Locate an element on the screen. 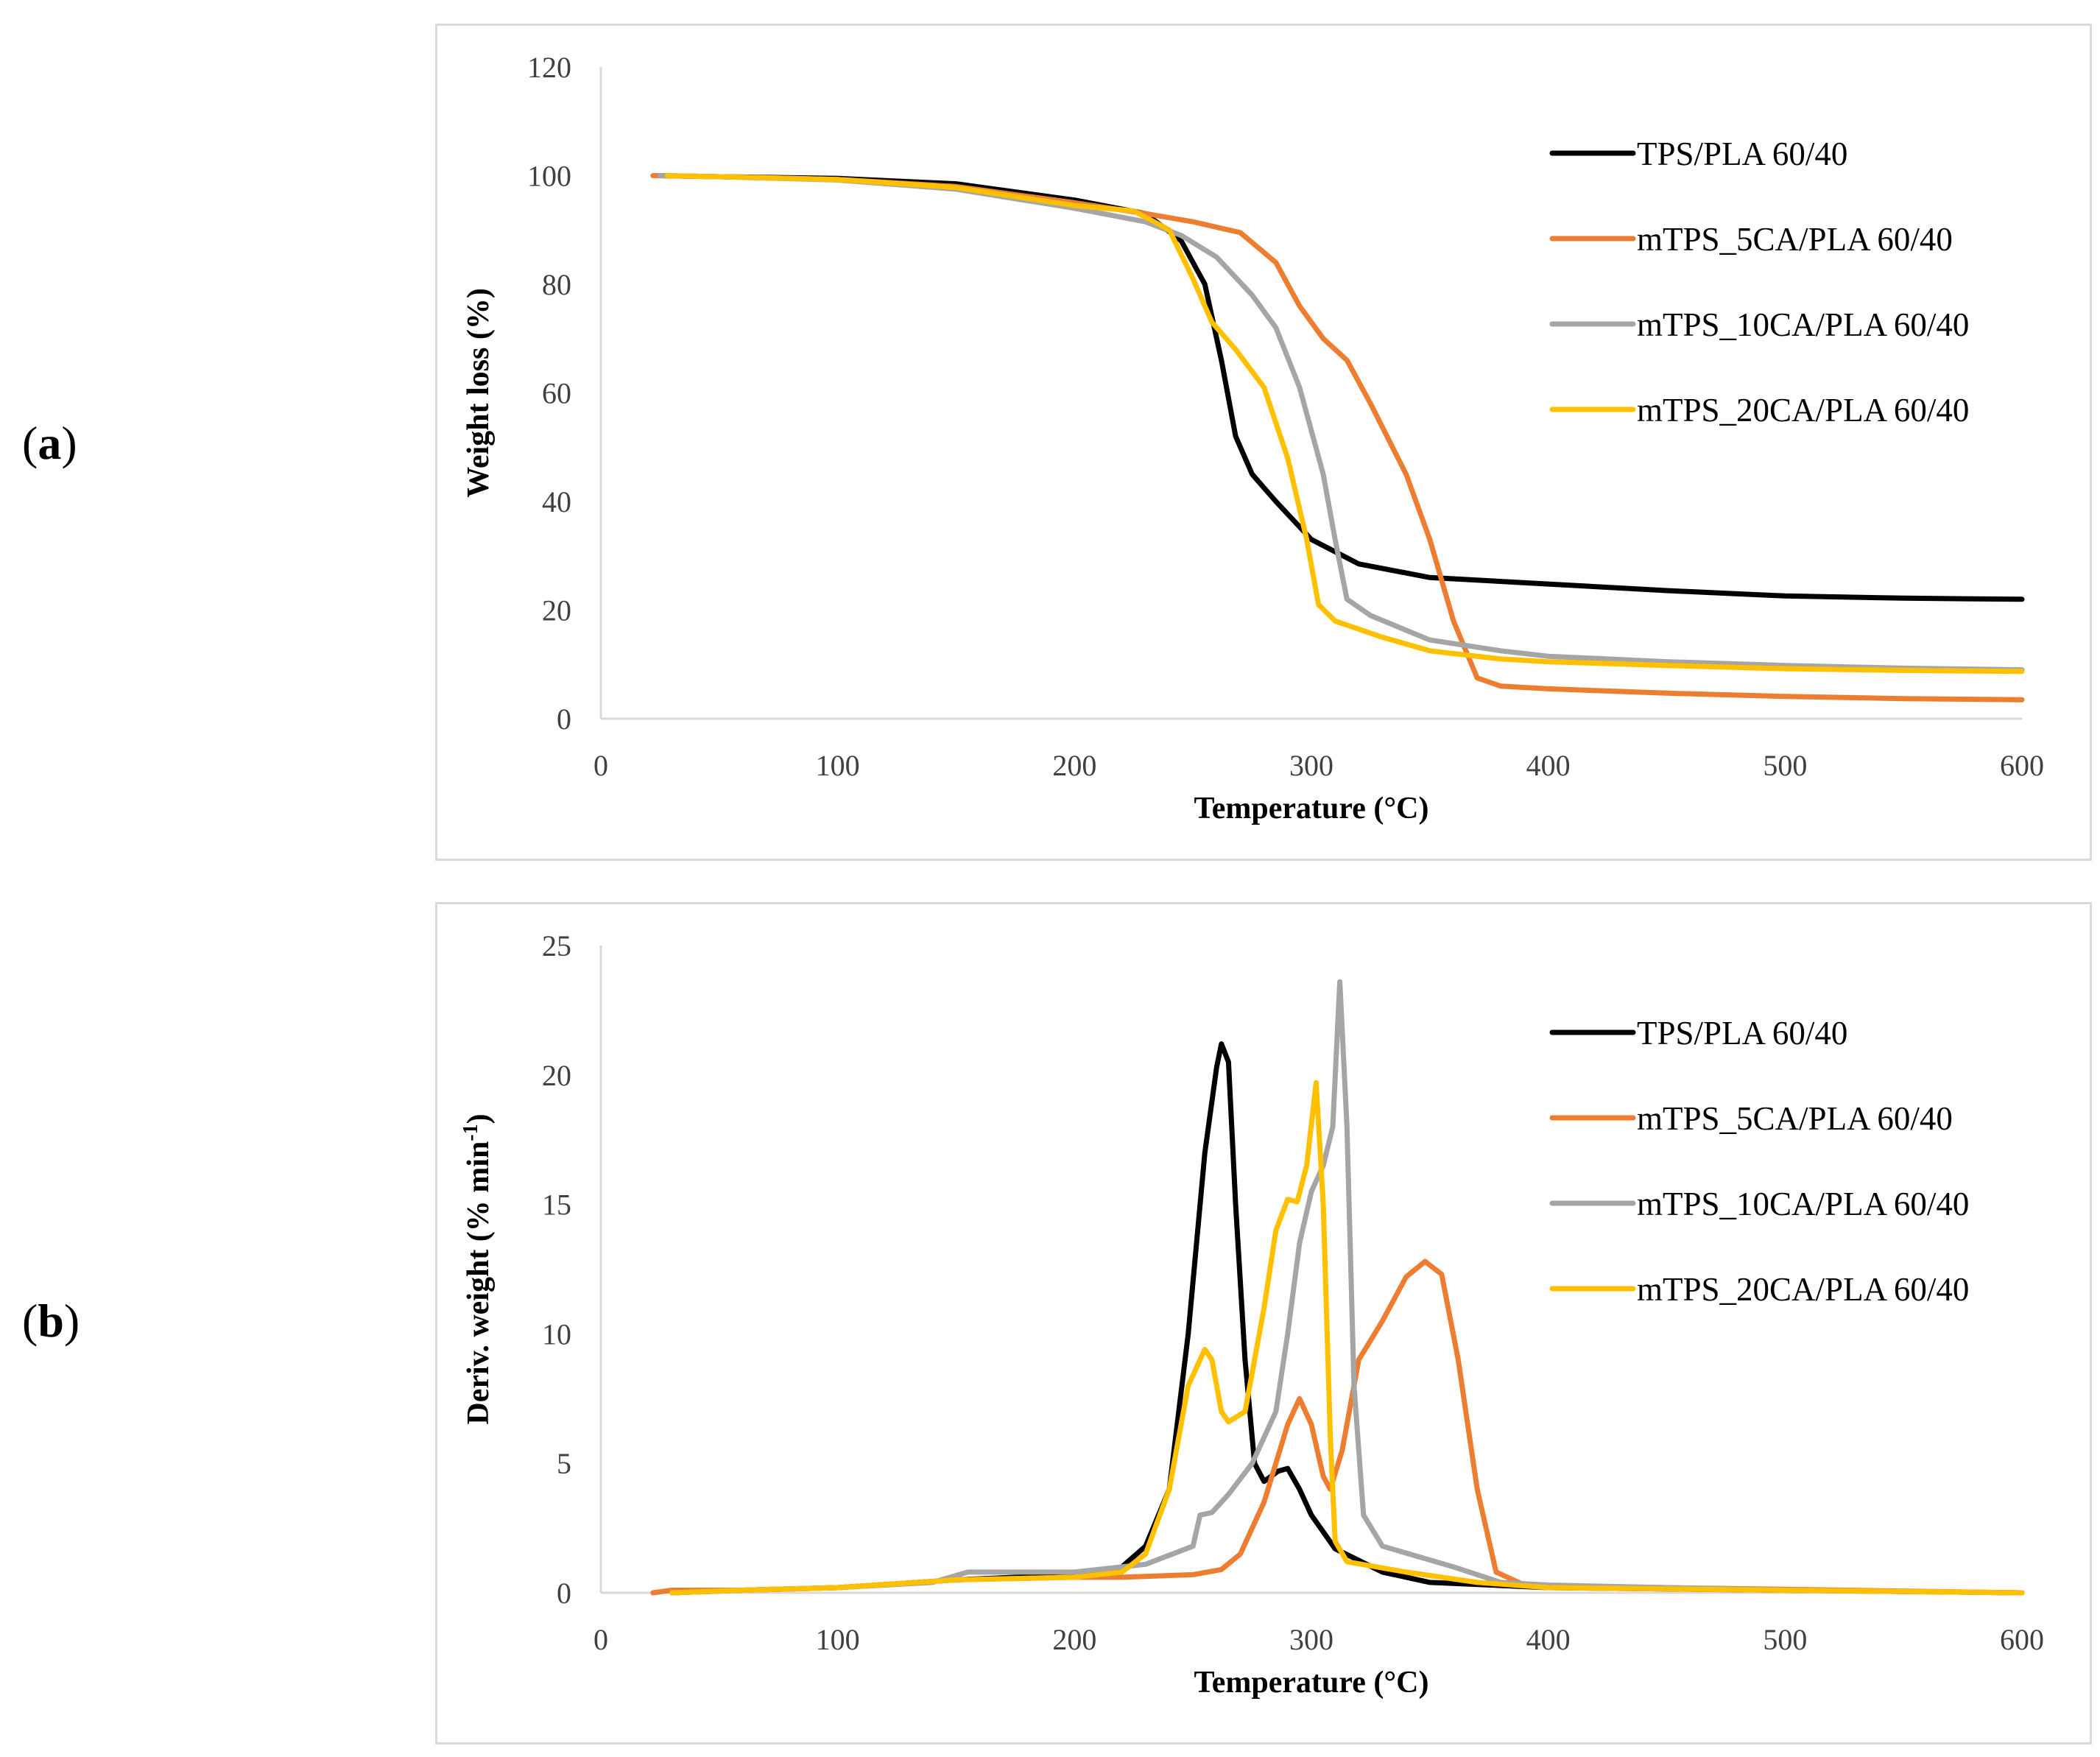 This screenshot has width=2100, height=1757. chart-a-x-tick-label: 600 is located at coordinates (2022, 765).